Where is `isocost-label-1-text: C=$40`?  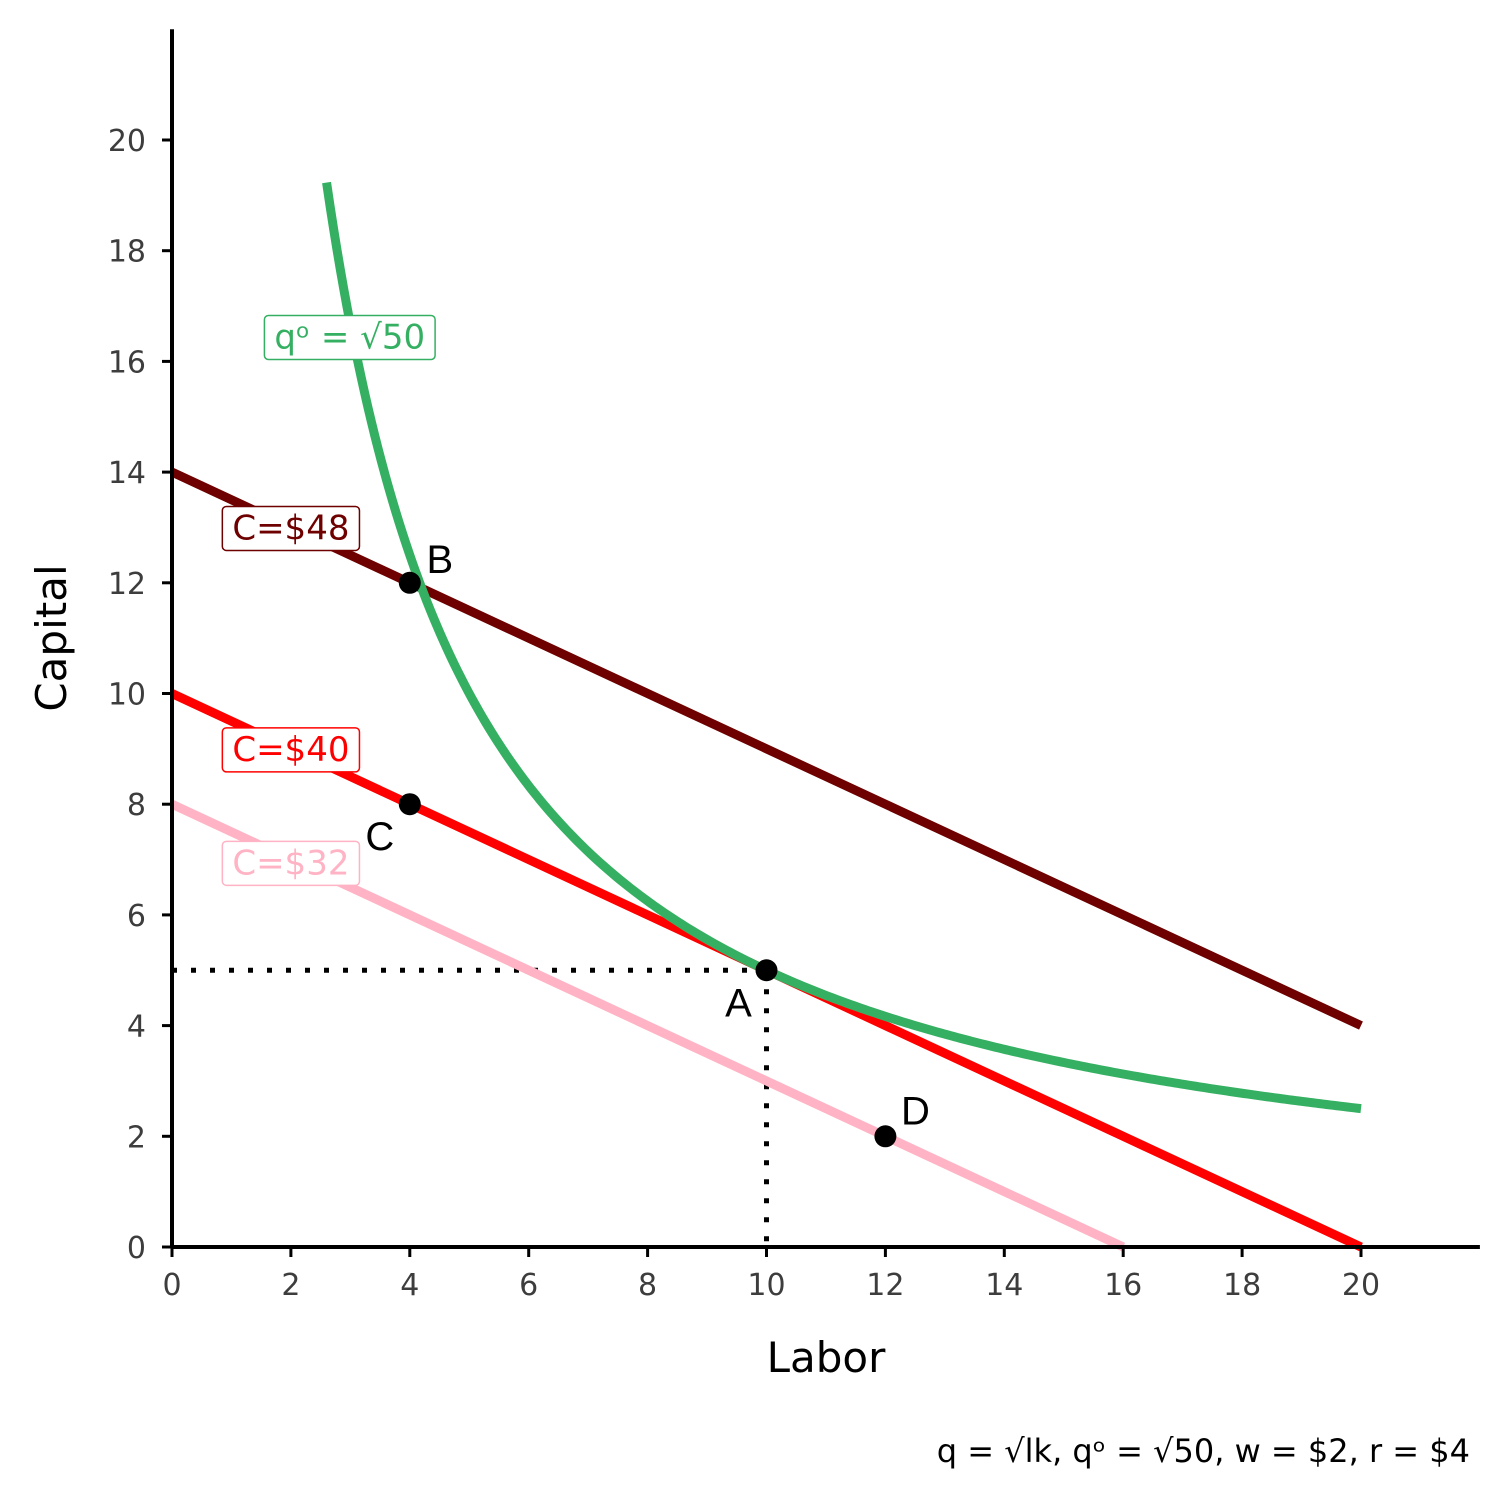 isocost-label-1-text: C=$40 is located at coordinates (290, 750).